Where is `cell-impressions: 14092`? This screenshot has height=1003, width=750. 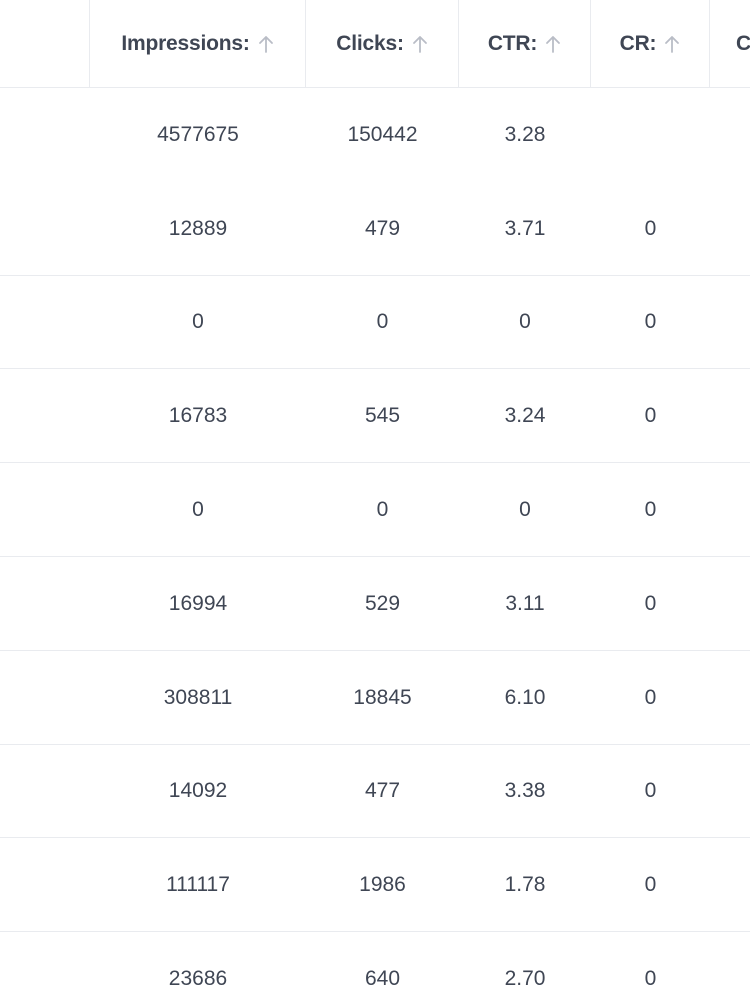 cell-impressions: 14092 is located at coordinates (198, 791).